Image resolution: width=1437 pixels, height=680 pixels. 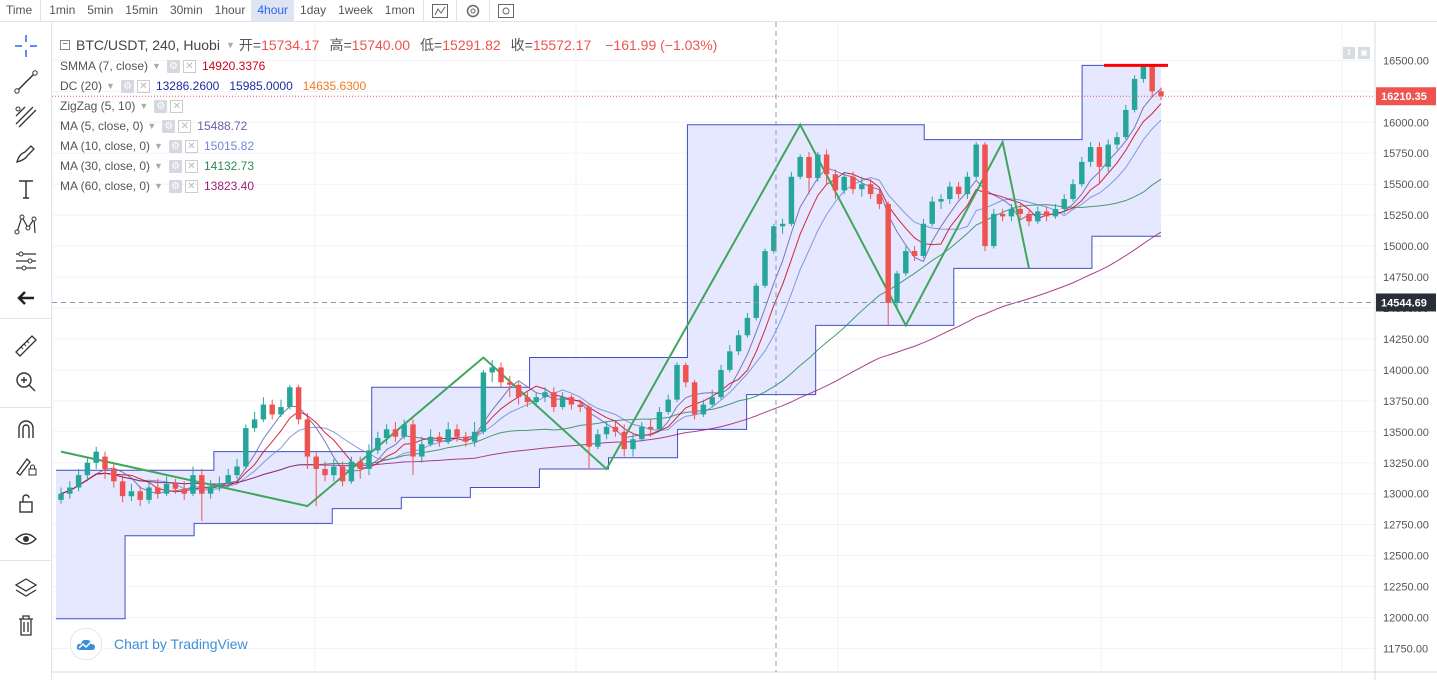 I want to click on timeframe-1day: 1day, so click(x=313, y=10).